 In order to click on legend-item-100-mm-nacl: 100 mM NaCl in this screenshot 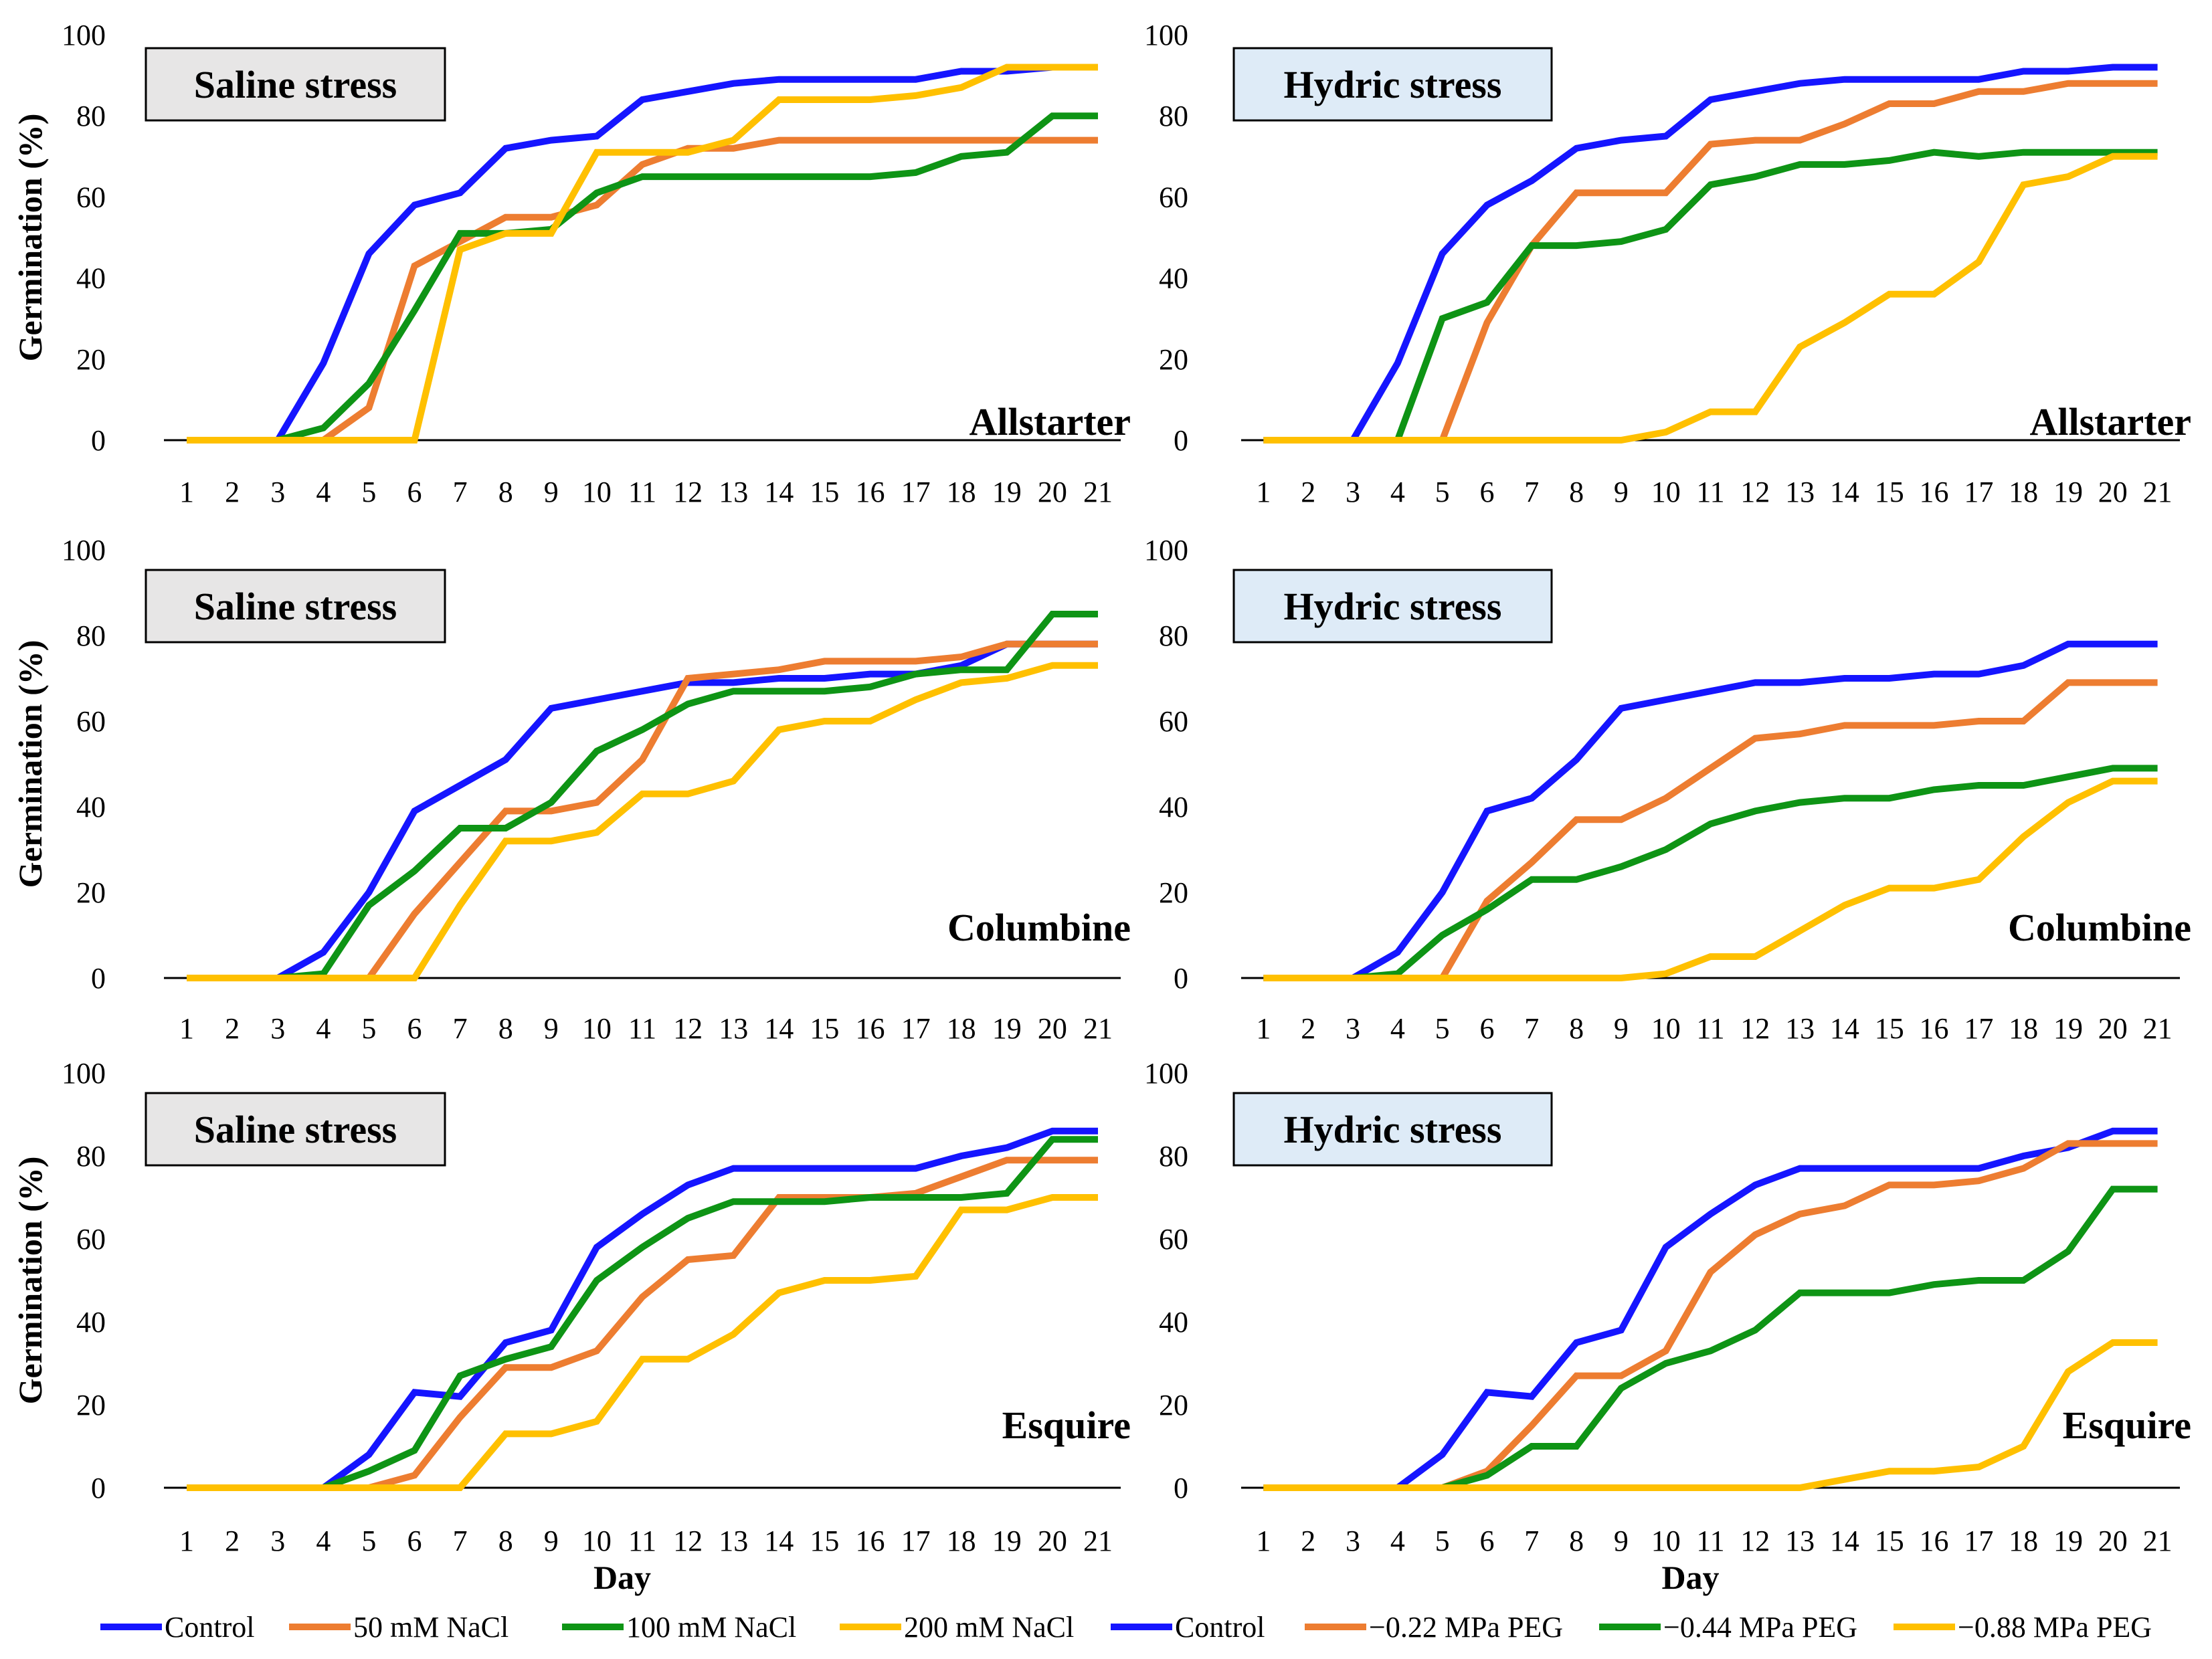, I will do `click(679, 1627)`.